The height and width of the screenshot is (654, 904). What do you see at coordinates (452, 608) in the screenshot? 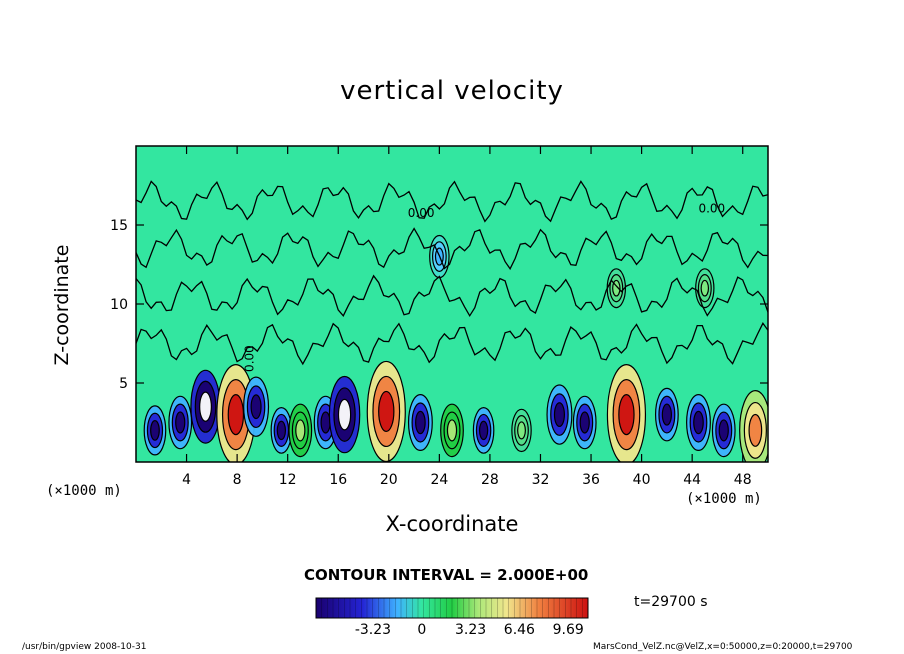
I see `colorbar-gradient` at bounding box center [452, 608].